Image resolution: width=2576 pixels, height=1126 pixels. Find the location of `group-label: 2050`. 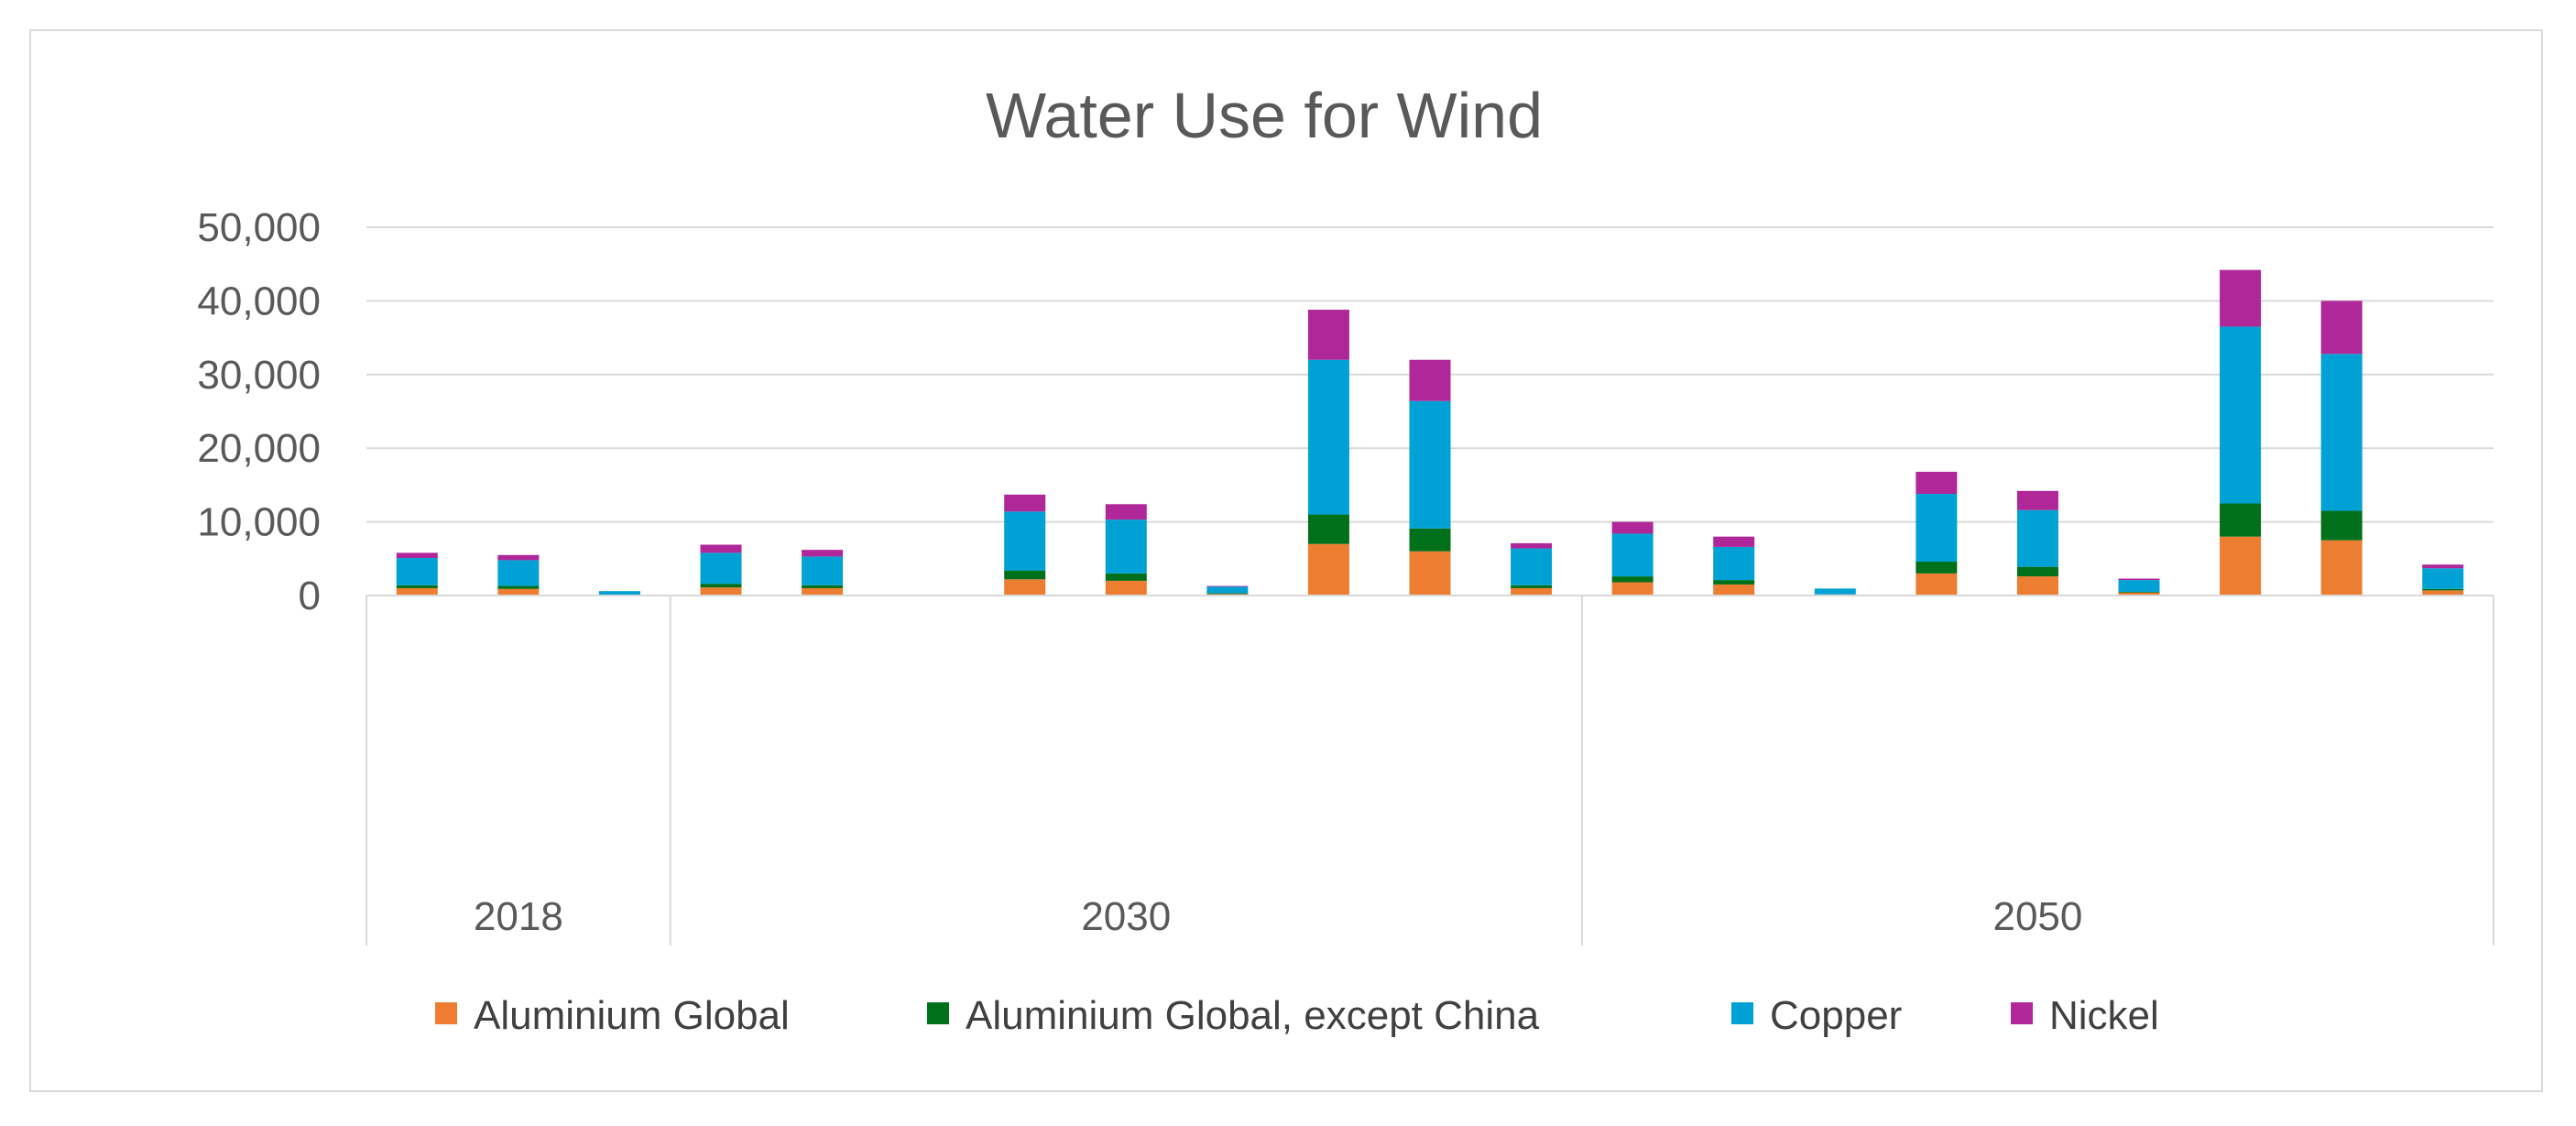

group-label: 2050 is located at coordinates (2037, 916).